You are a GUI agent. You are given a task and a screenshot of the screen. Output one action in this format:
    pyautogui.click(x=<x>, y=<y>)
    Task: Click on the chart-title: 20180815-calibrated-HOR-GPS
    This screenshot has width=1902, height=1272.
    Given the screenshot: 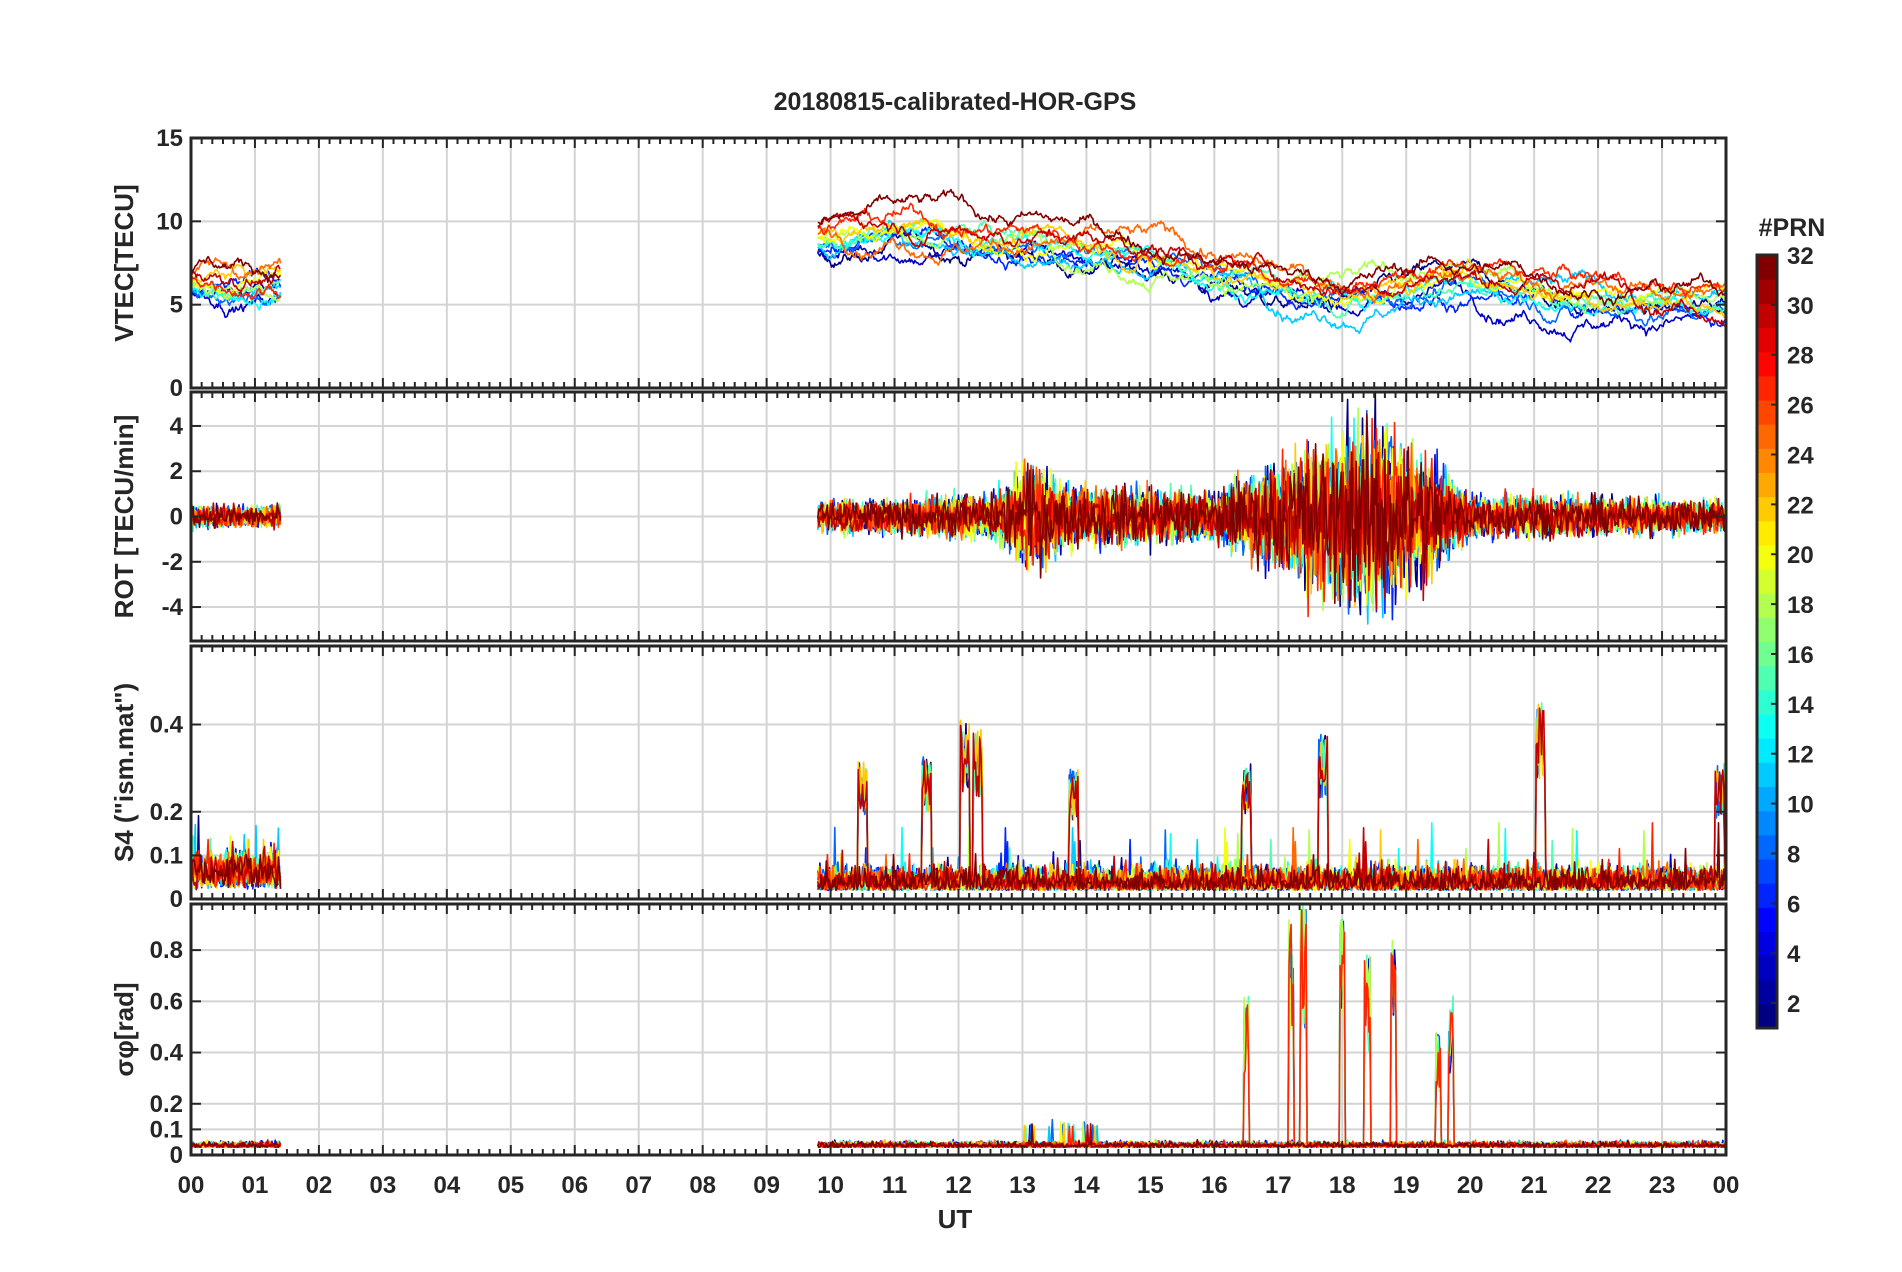 What is the action you would take?
    pyautogui.click(x=955, y=102)
    